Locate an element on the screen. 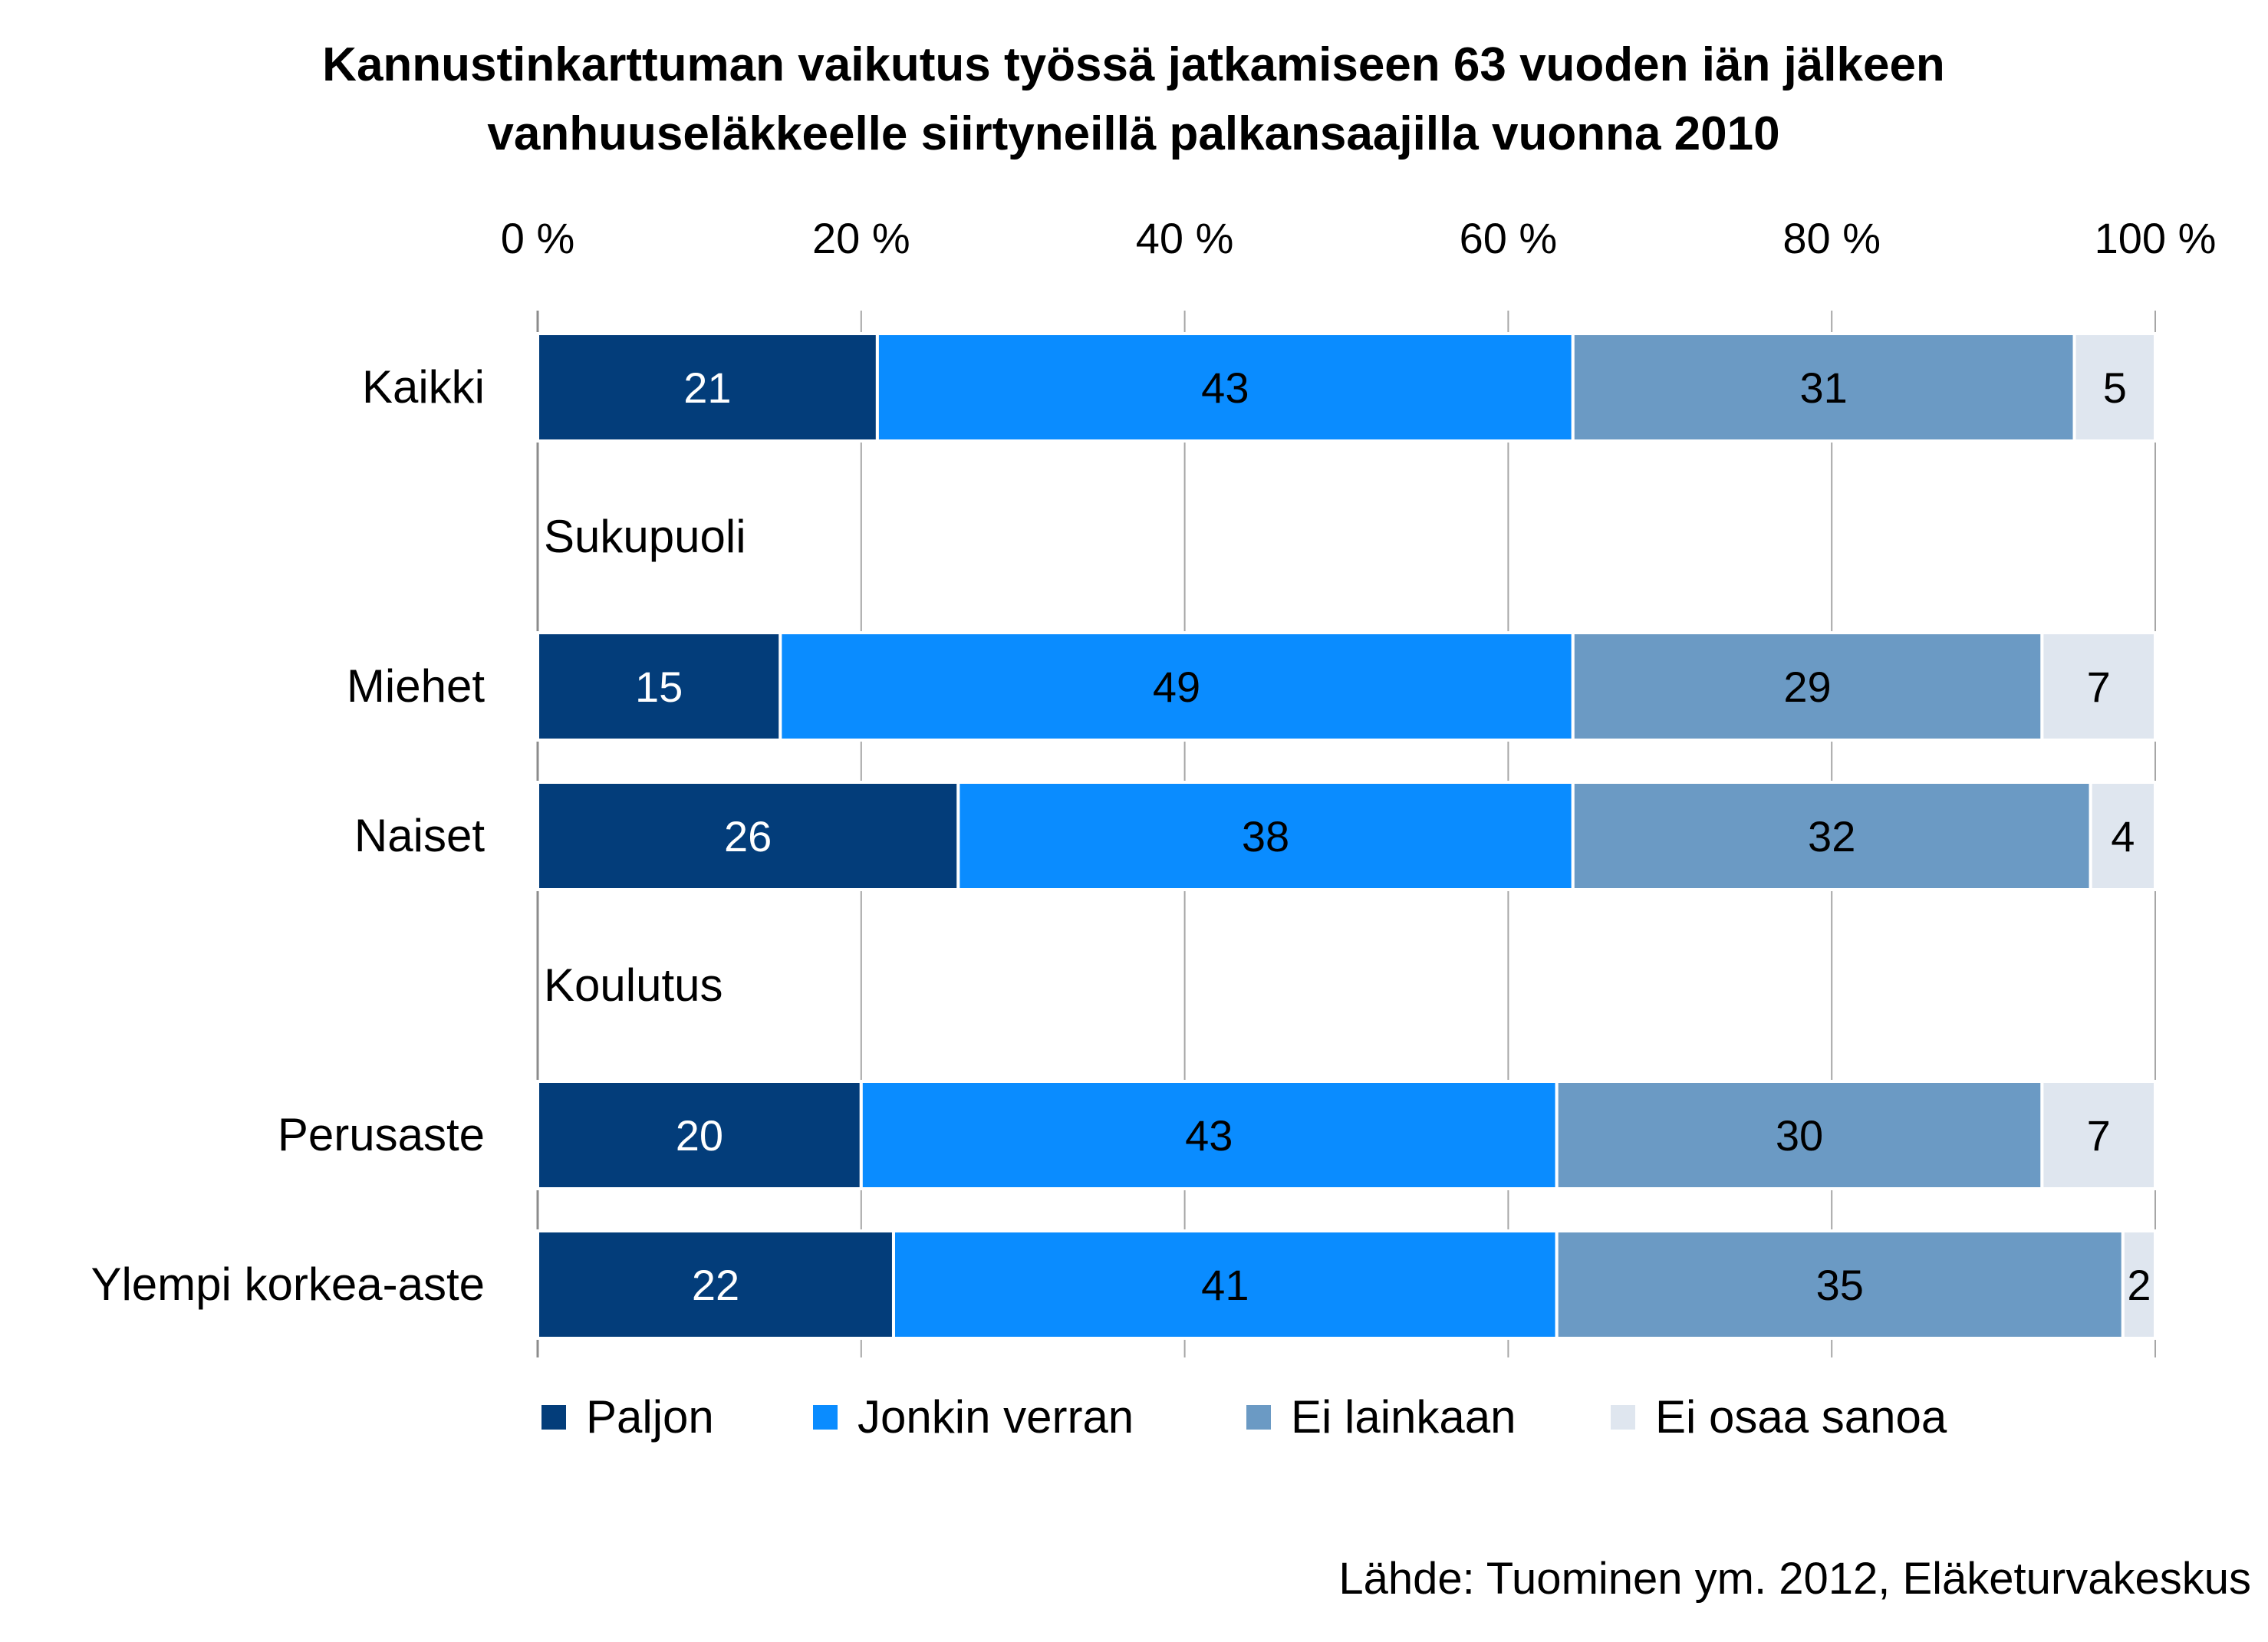 The height and width of the screenshot is (1642, 2268). legend-label: Paljon is located at coordinates (650, 1417).